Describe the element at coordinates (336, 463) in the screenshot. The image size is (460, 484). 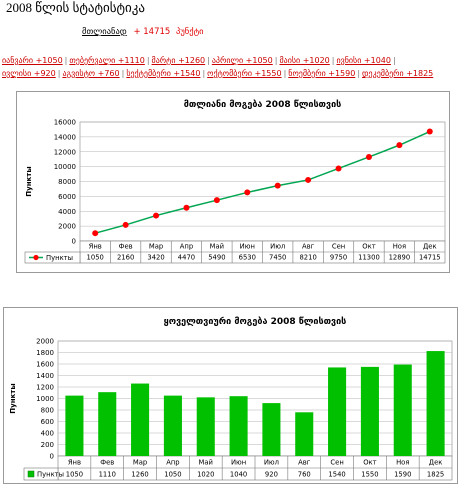
I see `x-tick-label: Сен` at that location.